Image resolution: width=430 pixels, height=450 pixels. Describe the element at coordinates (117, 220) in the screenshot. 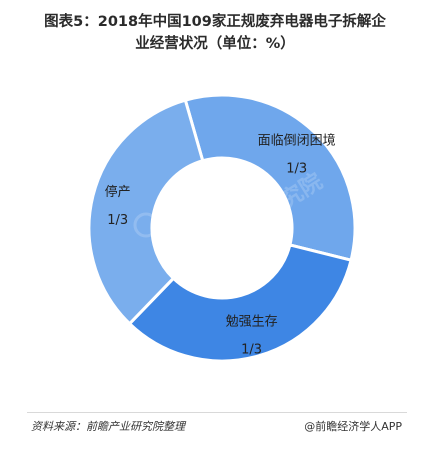

I see `slice-value-label-3: 1/3` at that location.